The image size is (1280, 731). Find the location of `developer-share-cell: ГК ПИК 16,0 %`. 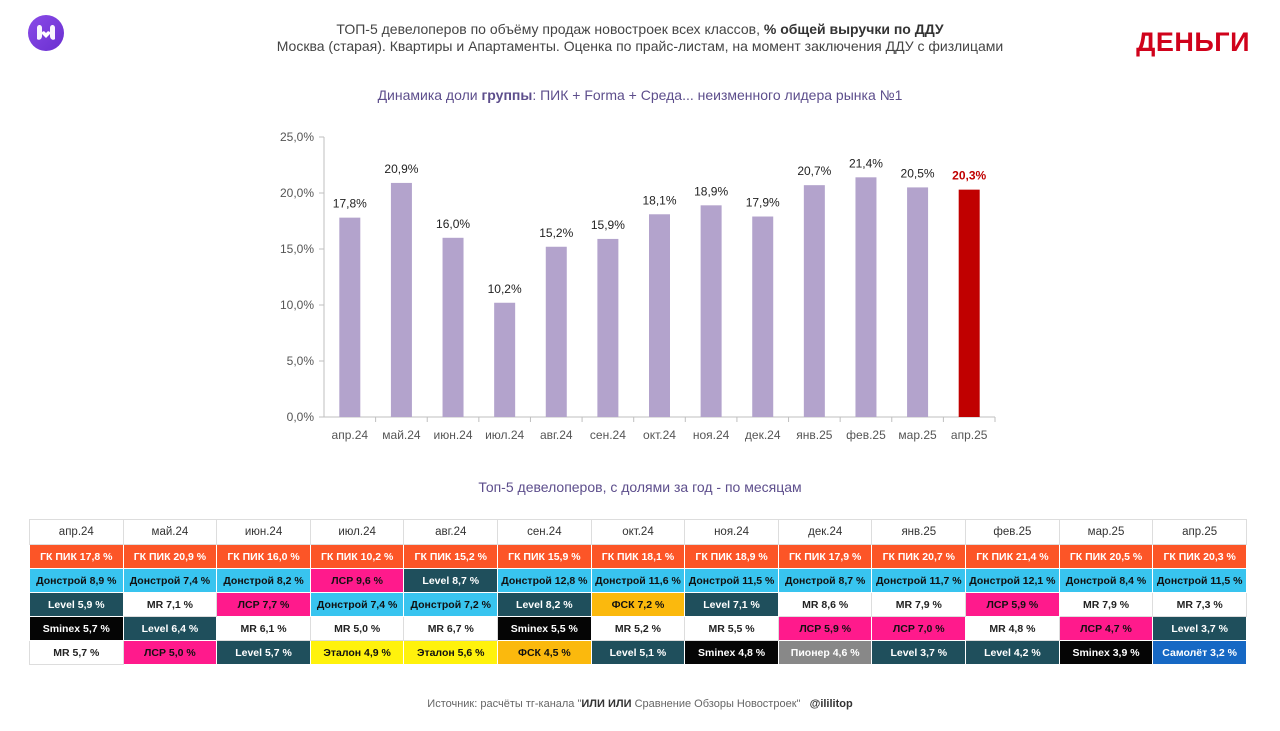

developer-share-cell: ГК ПИК 16,0 % is located at coordinates (263, 556).